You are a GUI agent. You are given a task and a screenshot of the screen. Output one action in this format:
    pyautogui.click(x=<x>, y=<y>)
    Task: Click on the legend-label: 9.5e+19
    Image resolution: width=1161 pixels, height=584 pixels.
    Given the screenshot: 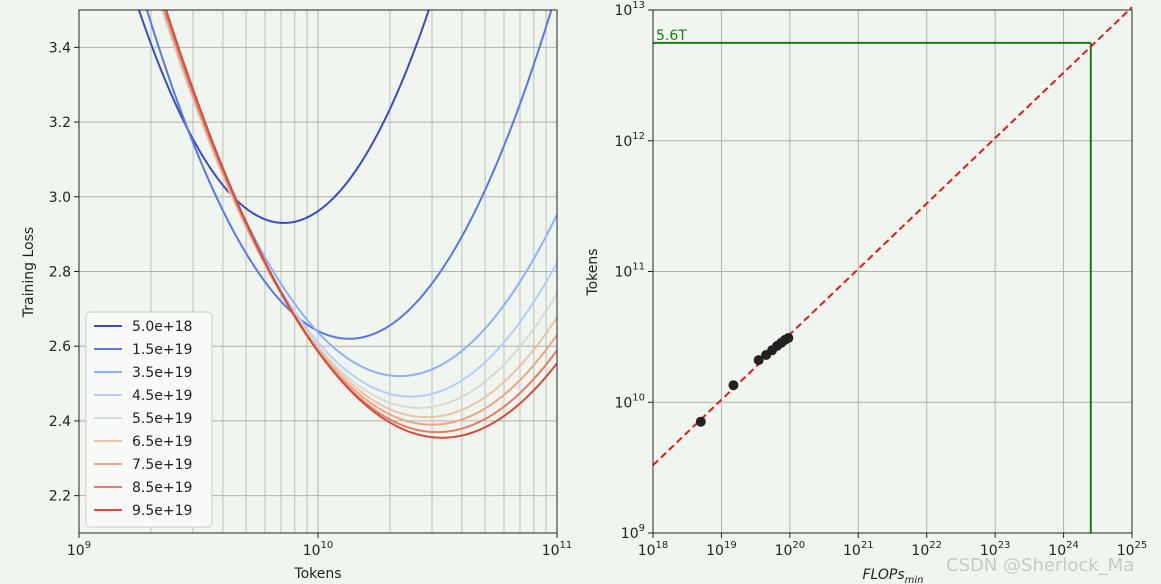 What is the action you would take?
    pyautogui.click(x=162, y=511)
    